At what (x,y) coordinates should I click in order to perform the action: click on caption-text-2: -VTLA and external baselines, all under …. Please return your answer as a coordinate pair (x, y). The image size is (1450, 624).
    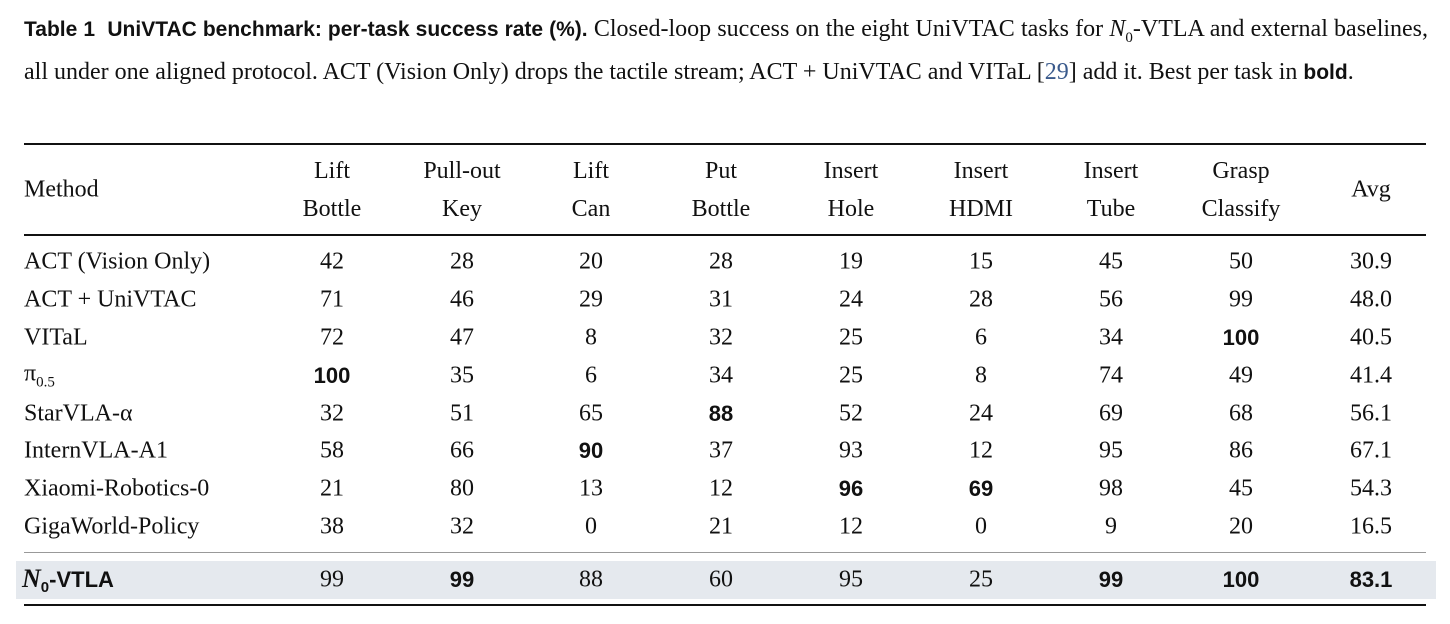
    Looking at the image, I should click on (726, 50).